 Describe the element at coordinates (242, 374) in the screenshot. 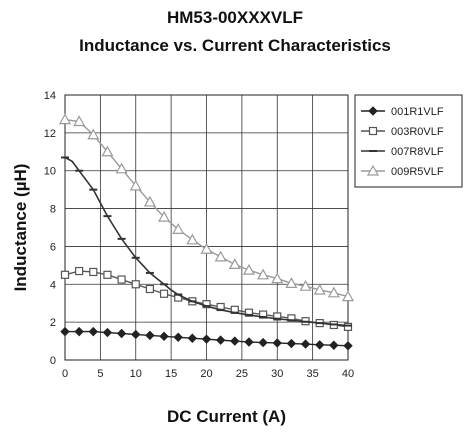

I see `x-tick-label: 25` at that location.